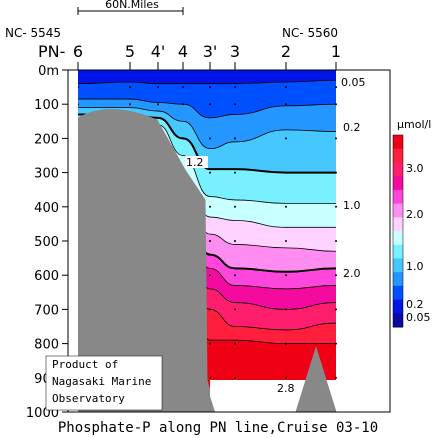 The image size is (436, 438). I want to click on colorbar-unit: μmol/l, so click(414, 124).